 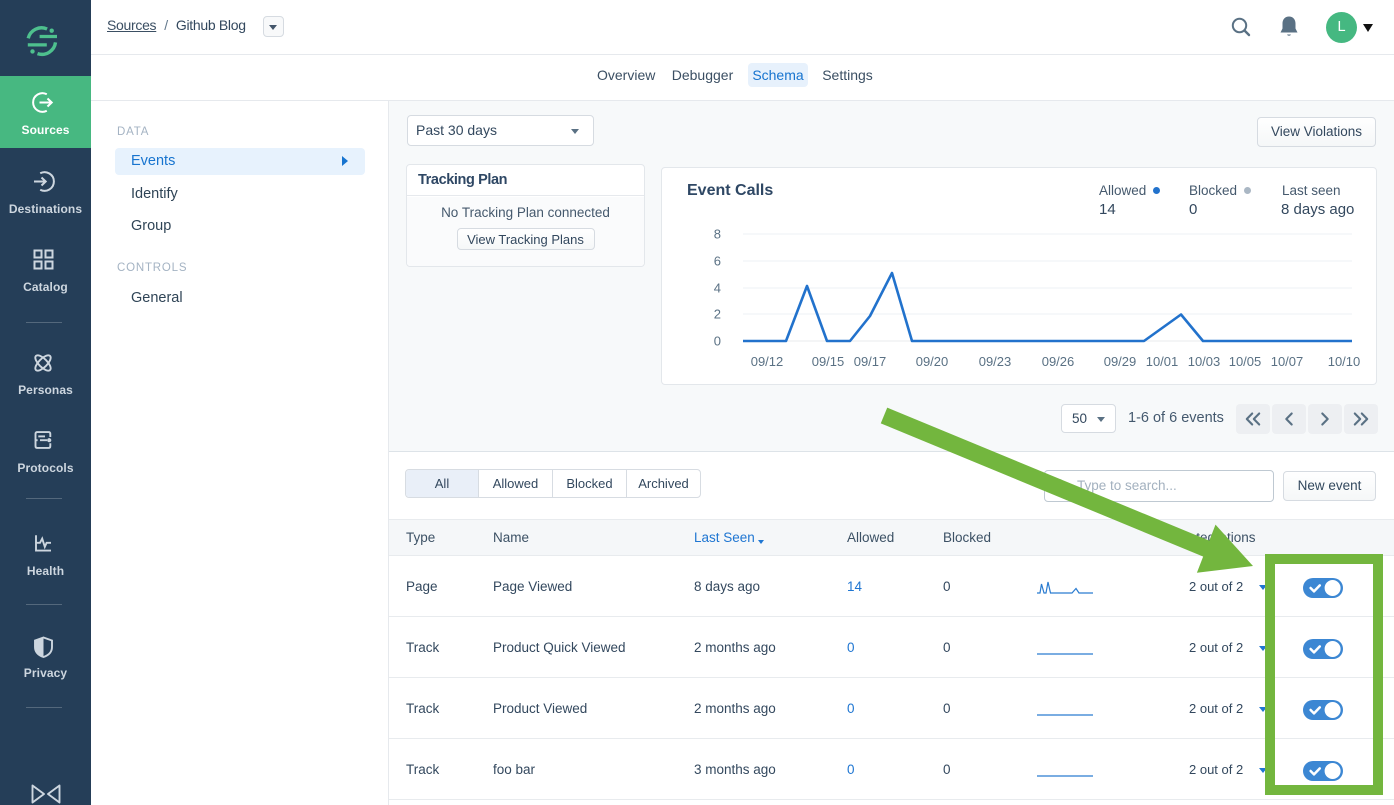 What do you see at coordinates (1058, 361) in the screenshot?
I see `svg-text: 09/26` at bounding box center [1058, 361].